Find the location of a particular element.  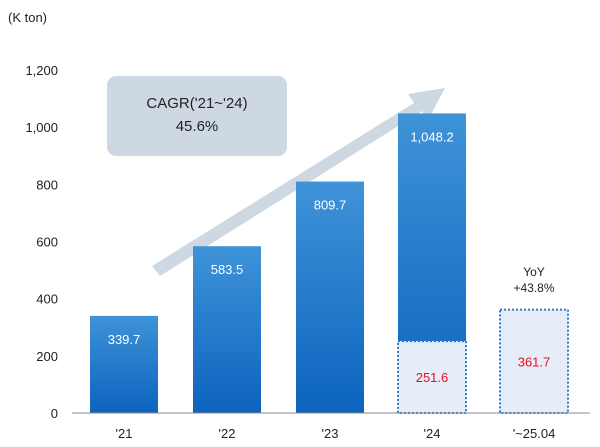

bar-value-label: 1,048.2 is located at coordinates (431, 136).